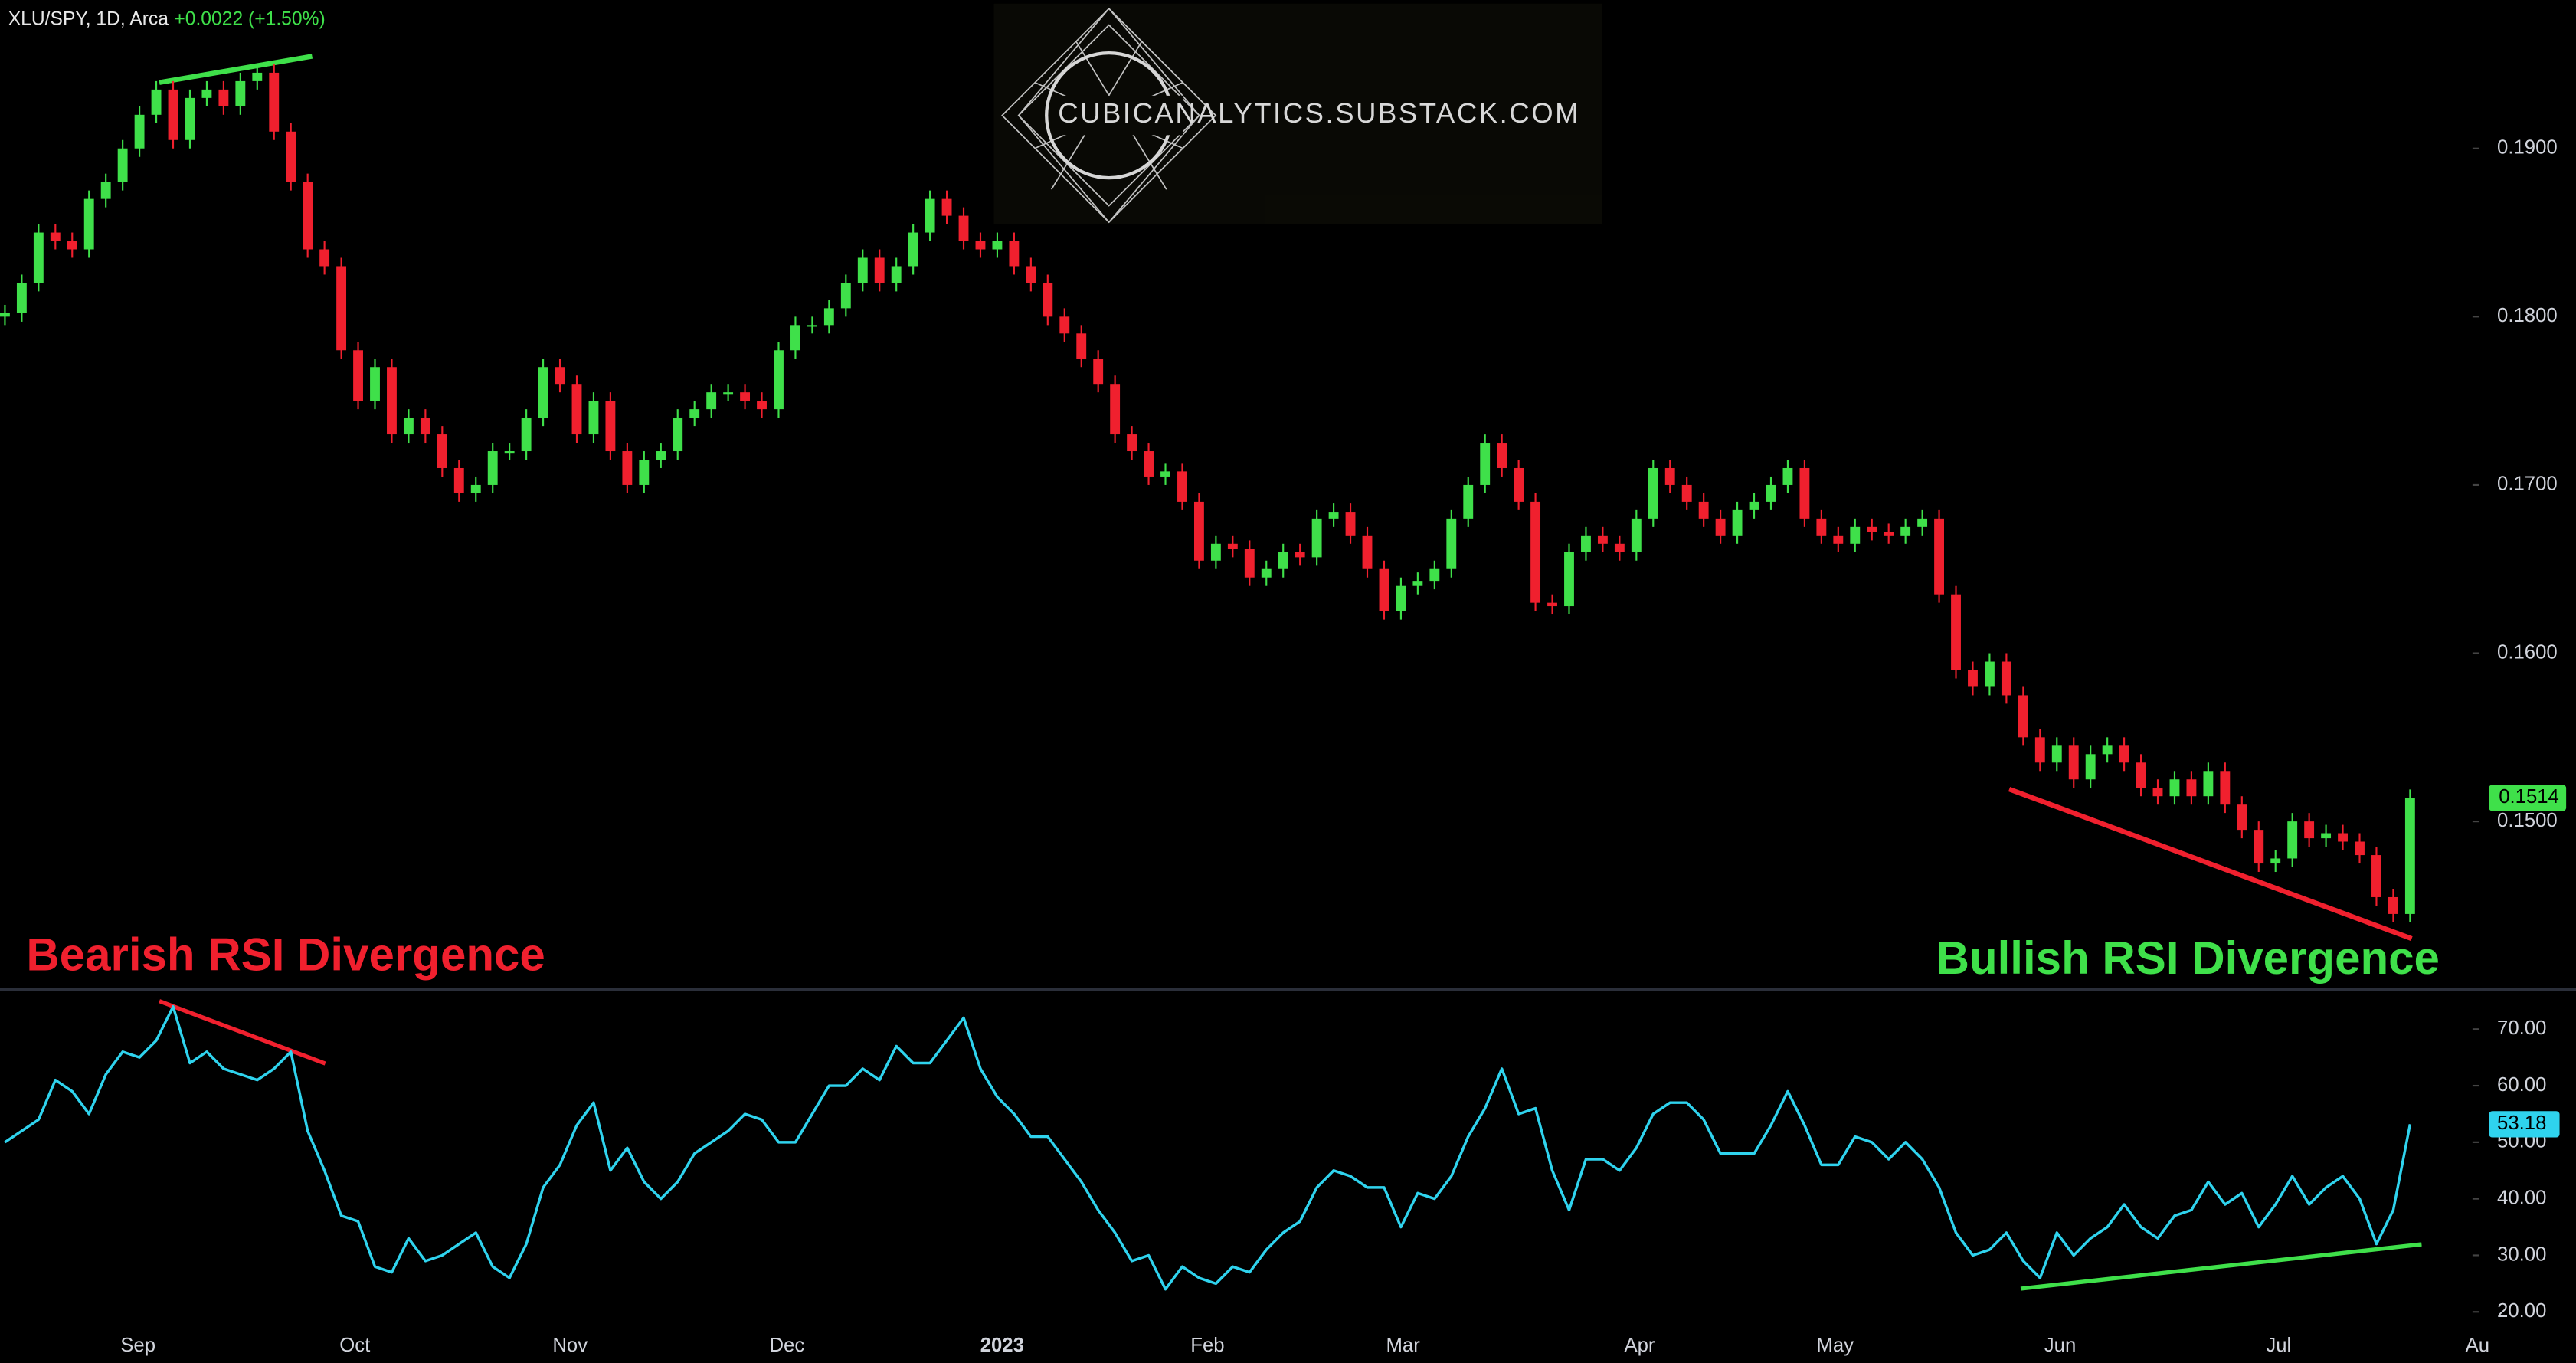 The image size is (2576, 1363). I want to click on price-change: +0.0022 (+1.50%), so click(249, 19).